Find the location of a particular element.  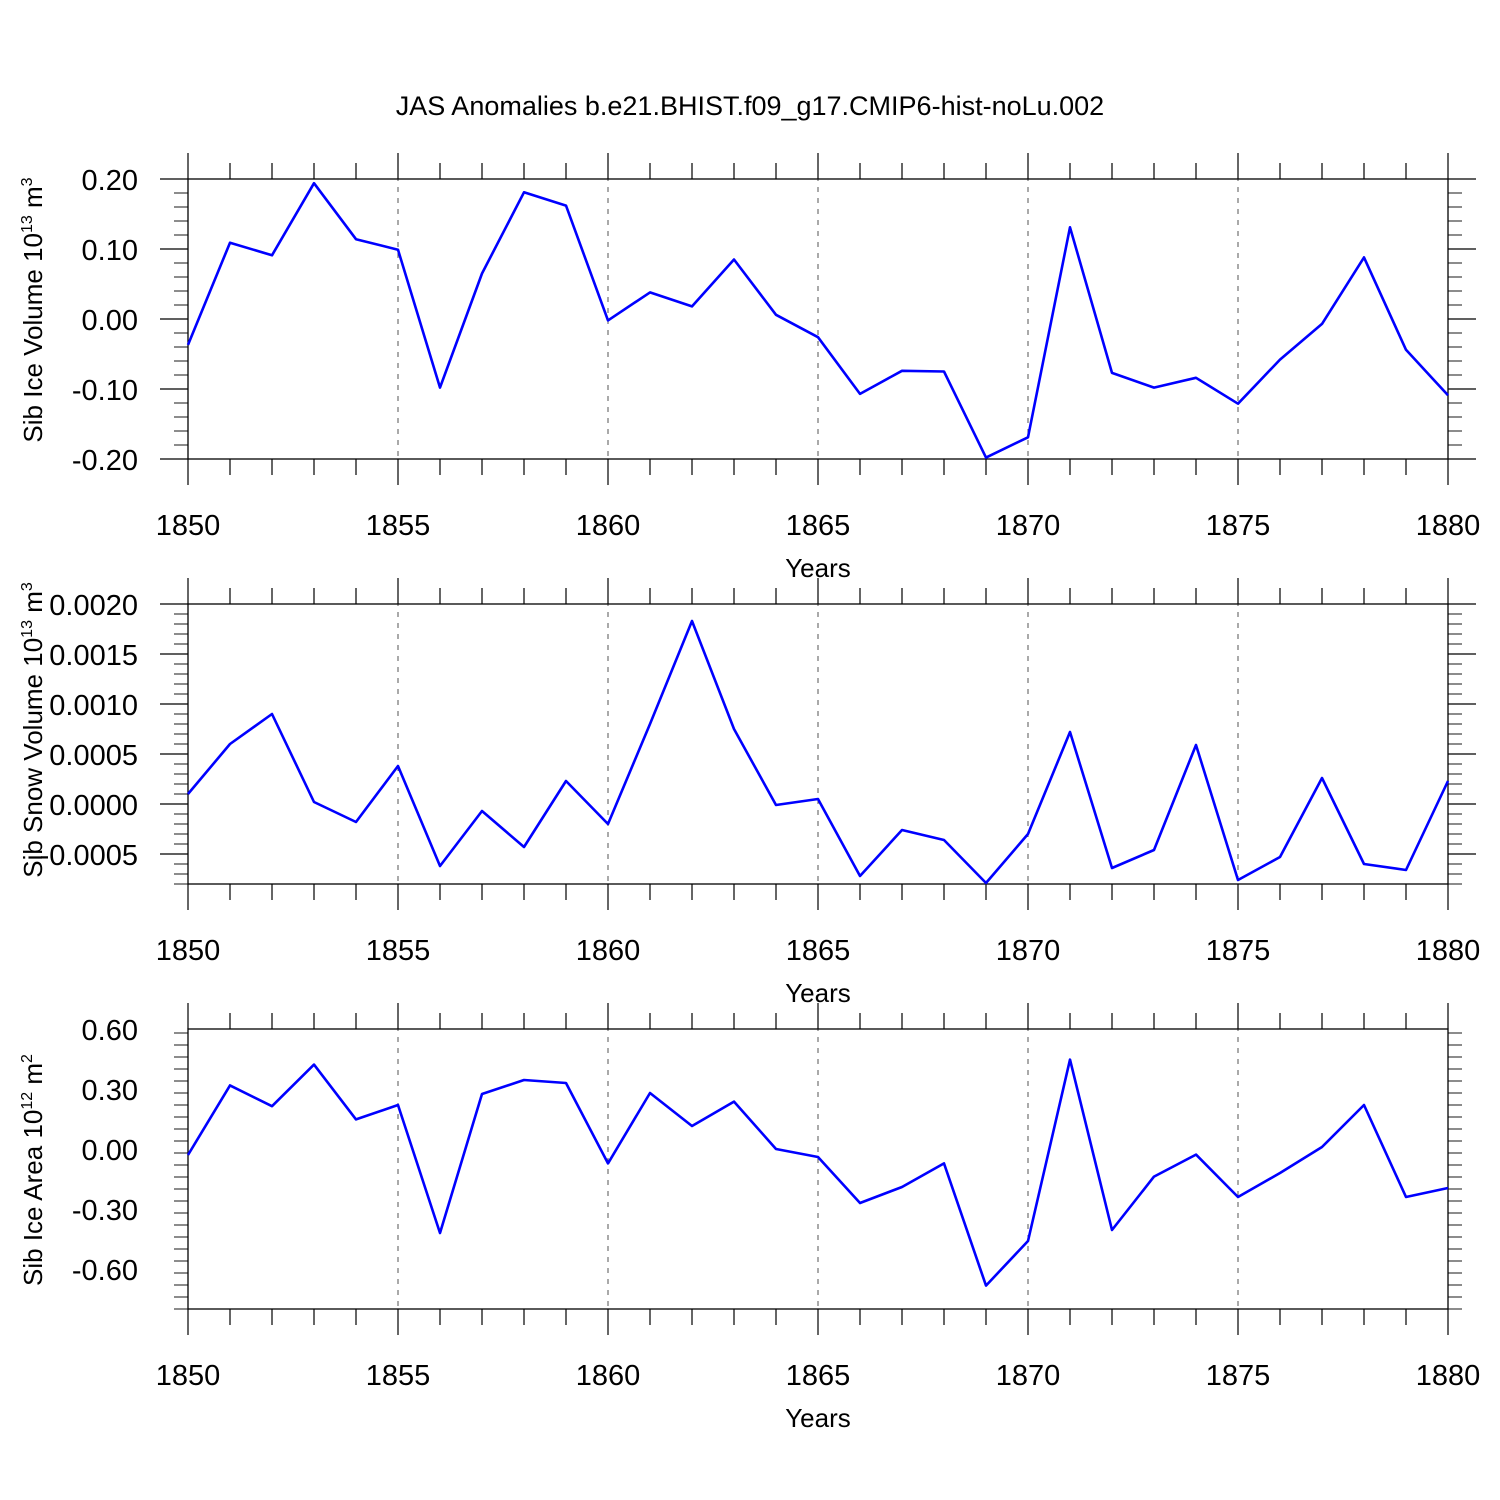

y-tick-label: 0.0020 is located at coordinates (93, 606).